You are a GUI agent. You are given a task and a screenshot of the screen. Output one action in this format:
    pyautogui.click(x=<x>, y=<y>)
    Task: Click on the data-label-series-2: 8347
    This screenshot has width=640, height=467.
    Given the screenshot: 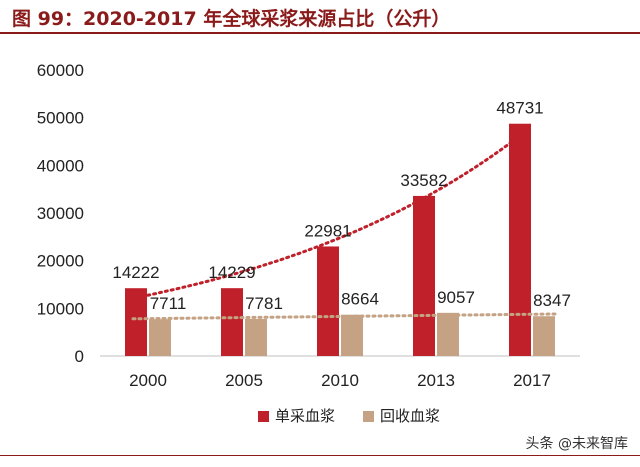 What is the action you would take?
    pyautogui.click(x=552, y=300)
    